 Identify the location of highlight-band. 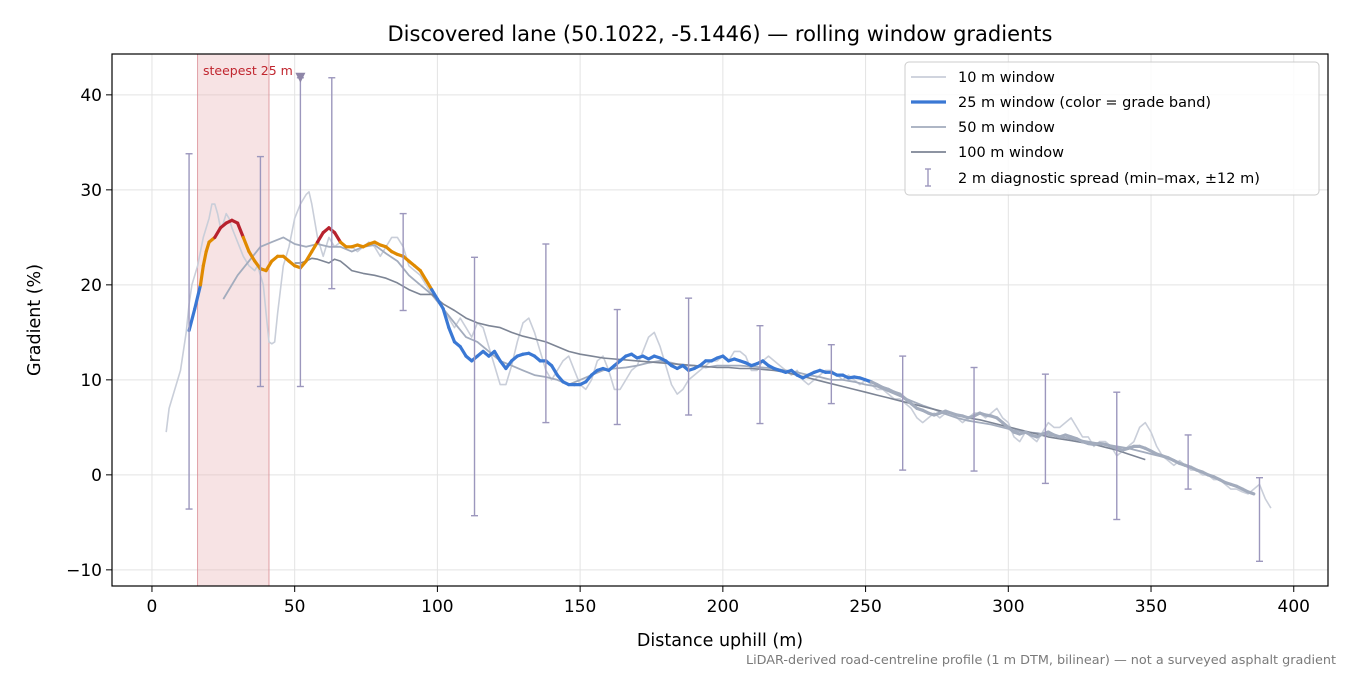
(233, 320).